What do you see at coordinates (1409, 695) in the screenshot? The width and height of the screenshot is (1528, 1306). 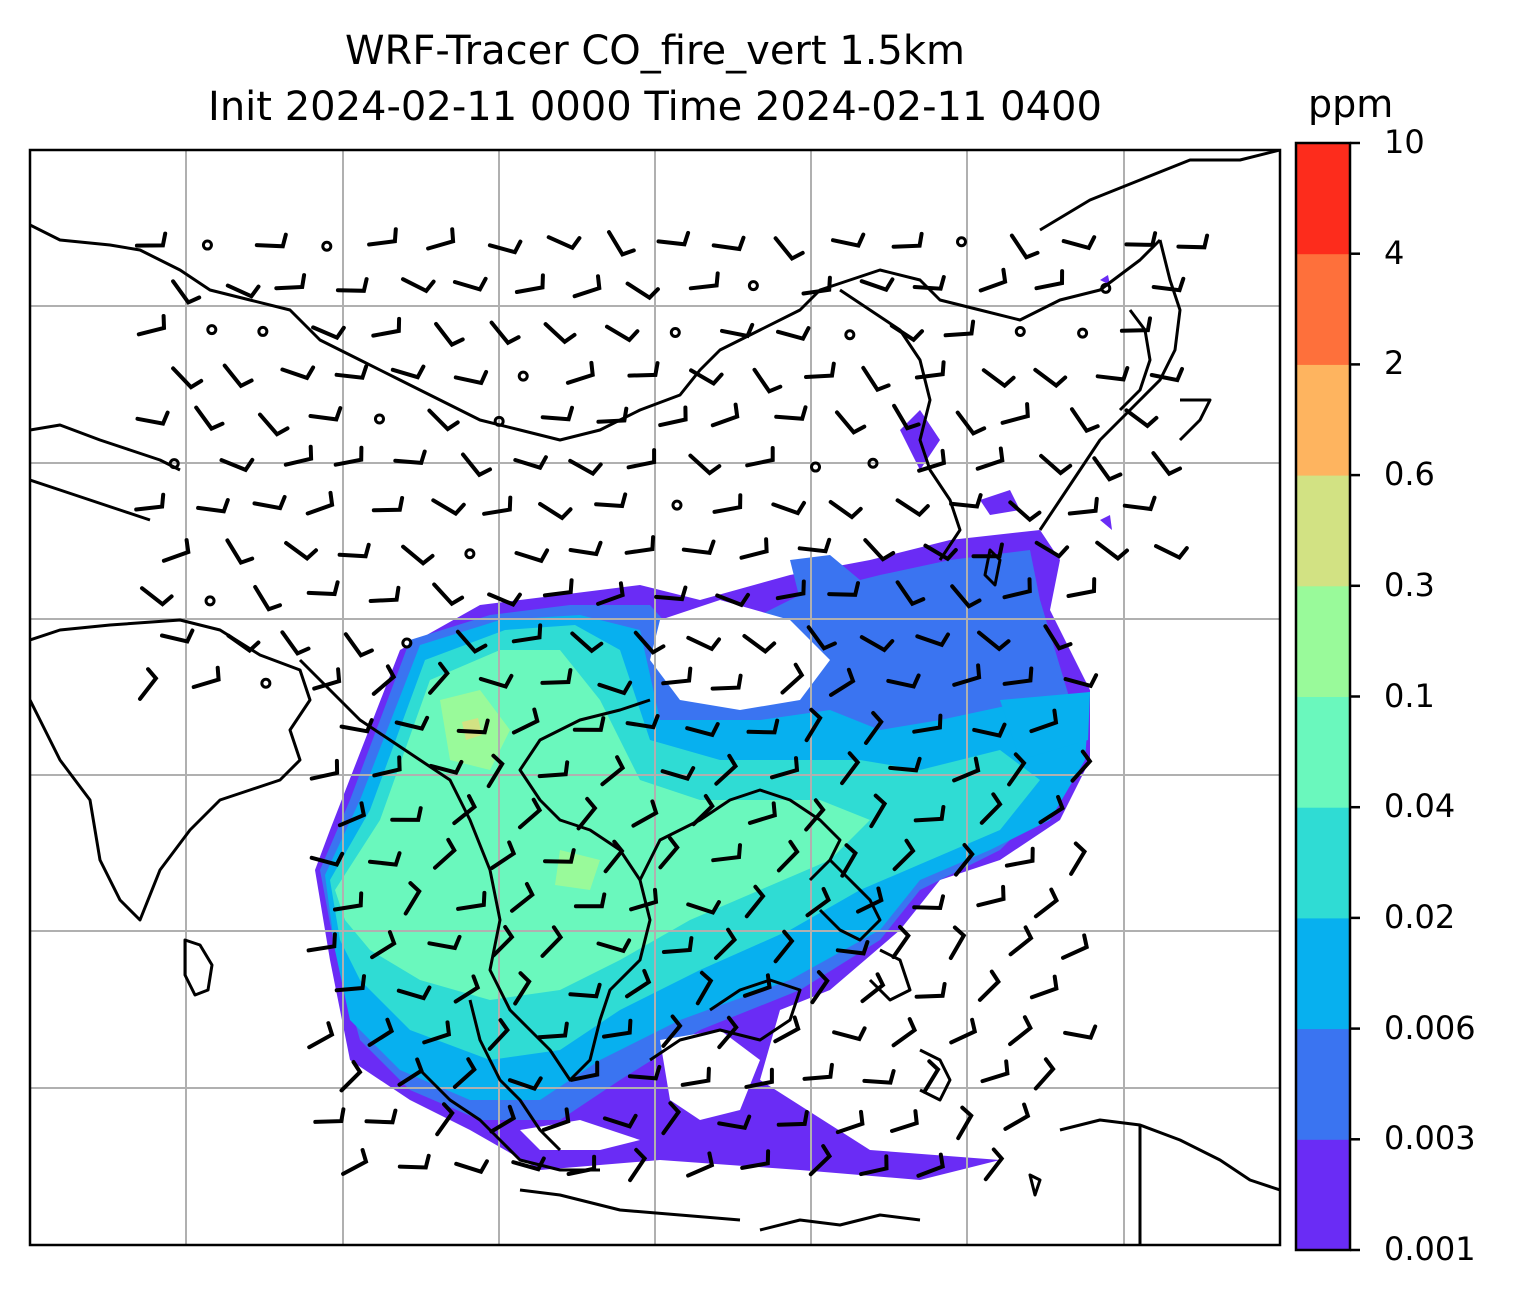 I see `colorbar-tick-label: 0.1` at bounding box center [1409, 695].